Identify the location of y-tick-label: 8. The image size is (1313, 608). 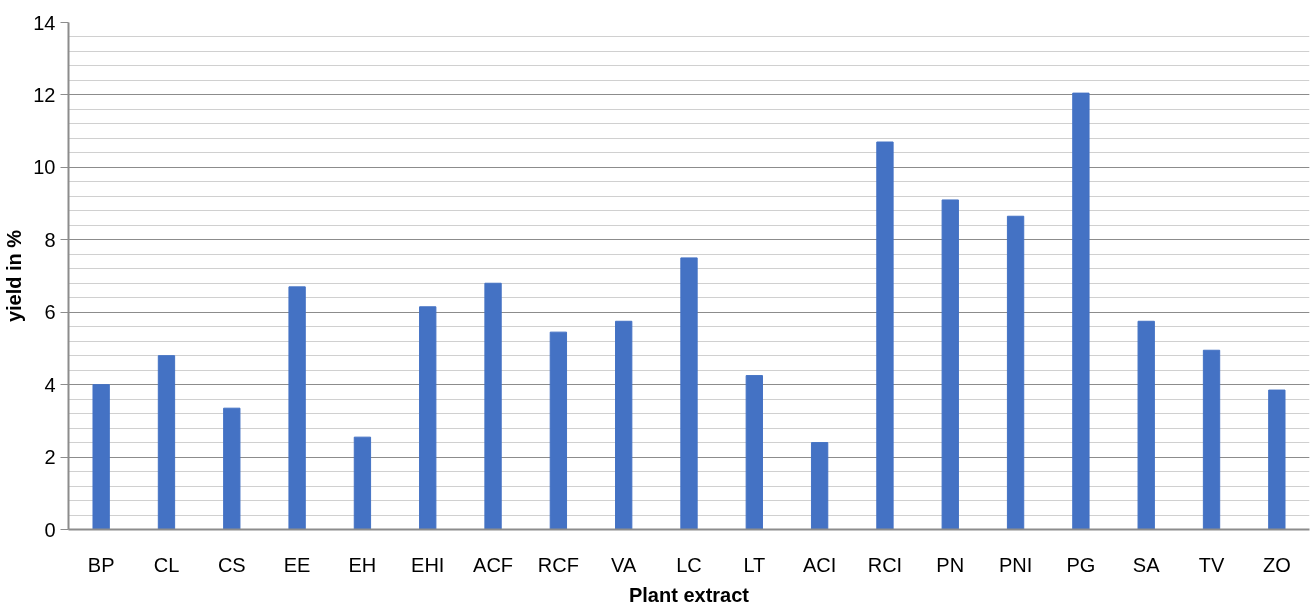
(50, 239).